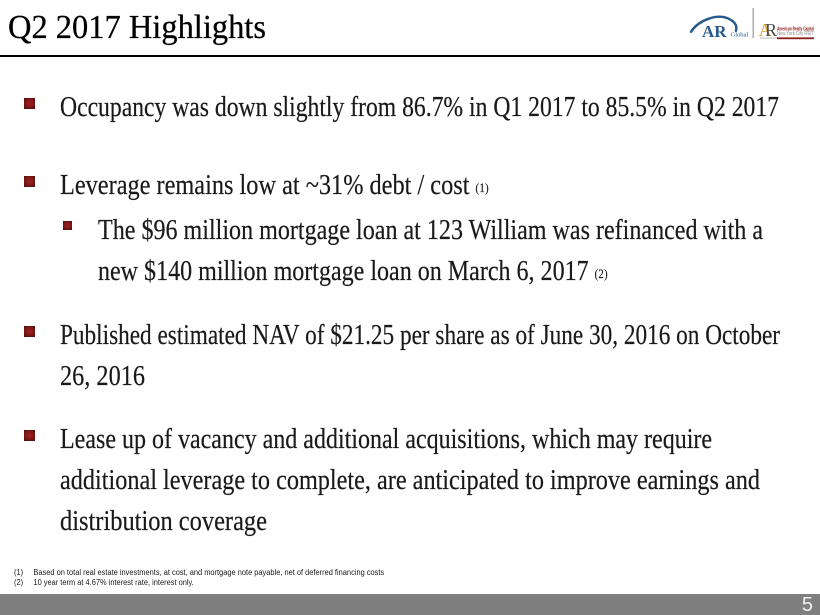  I want to click on svg-text: A, so click(765, 30).